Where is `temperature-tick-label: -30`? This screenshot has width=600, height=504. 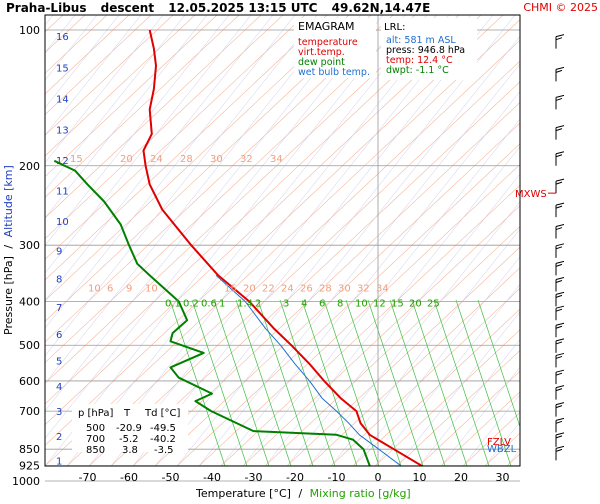
temperature-tick-label: -30 is located at coordinates (254, 477).